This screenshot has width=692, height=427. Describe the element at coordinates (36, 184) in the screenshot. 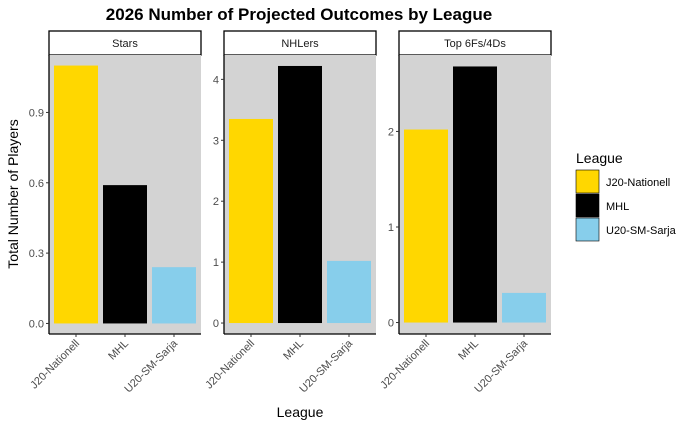

I see `y-tick-label: 0.6` at that location.